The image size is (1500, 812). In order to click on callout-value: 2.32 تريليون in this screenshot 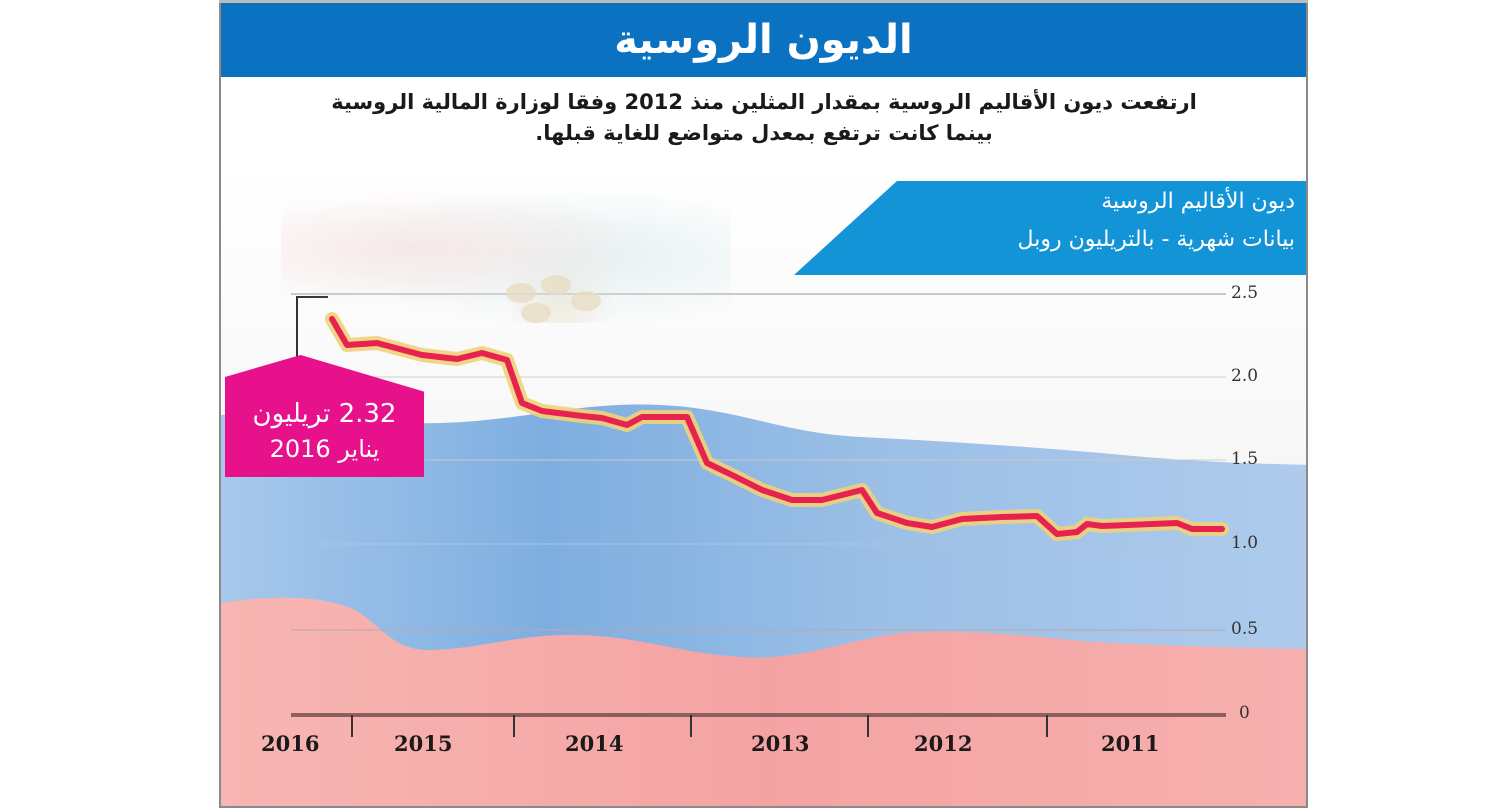, I will do `click(324, 414)`.